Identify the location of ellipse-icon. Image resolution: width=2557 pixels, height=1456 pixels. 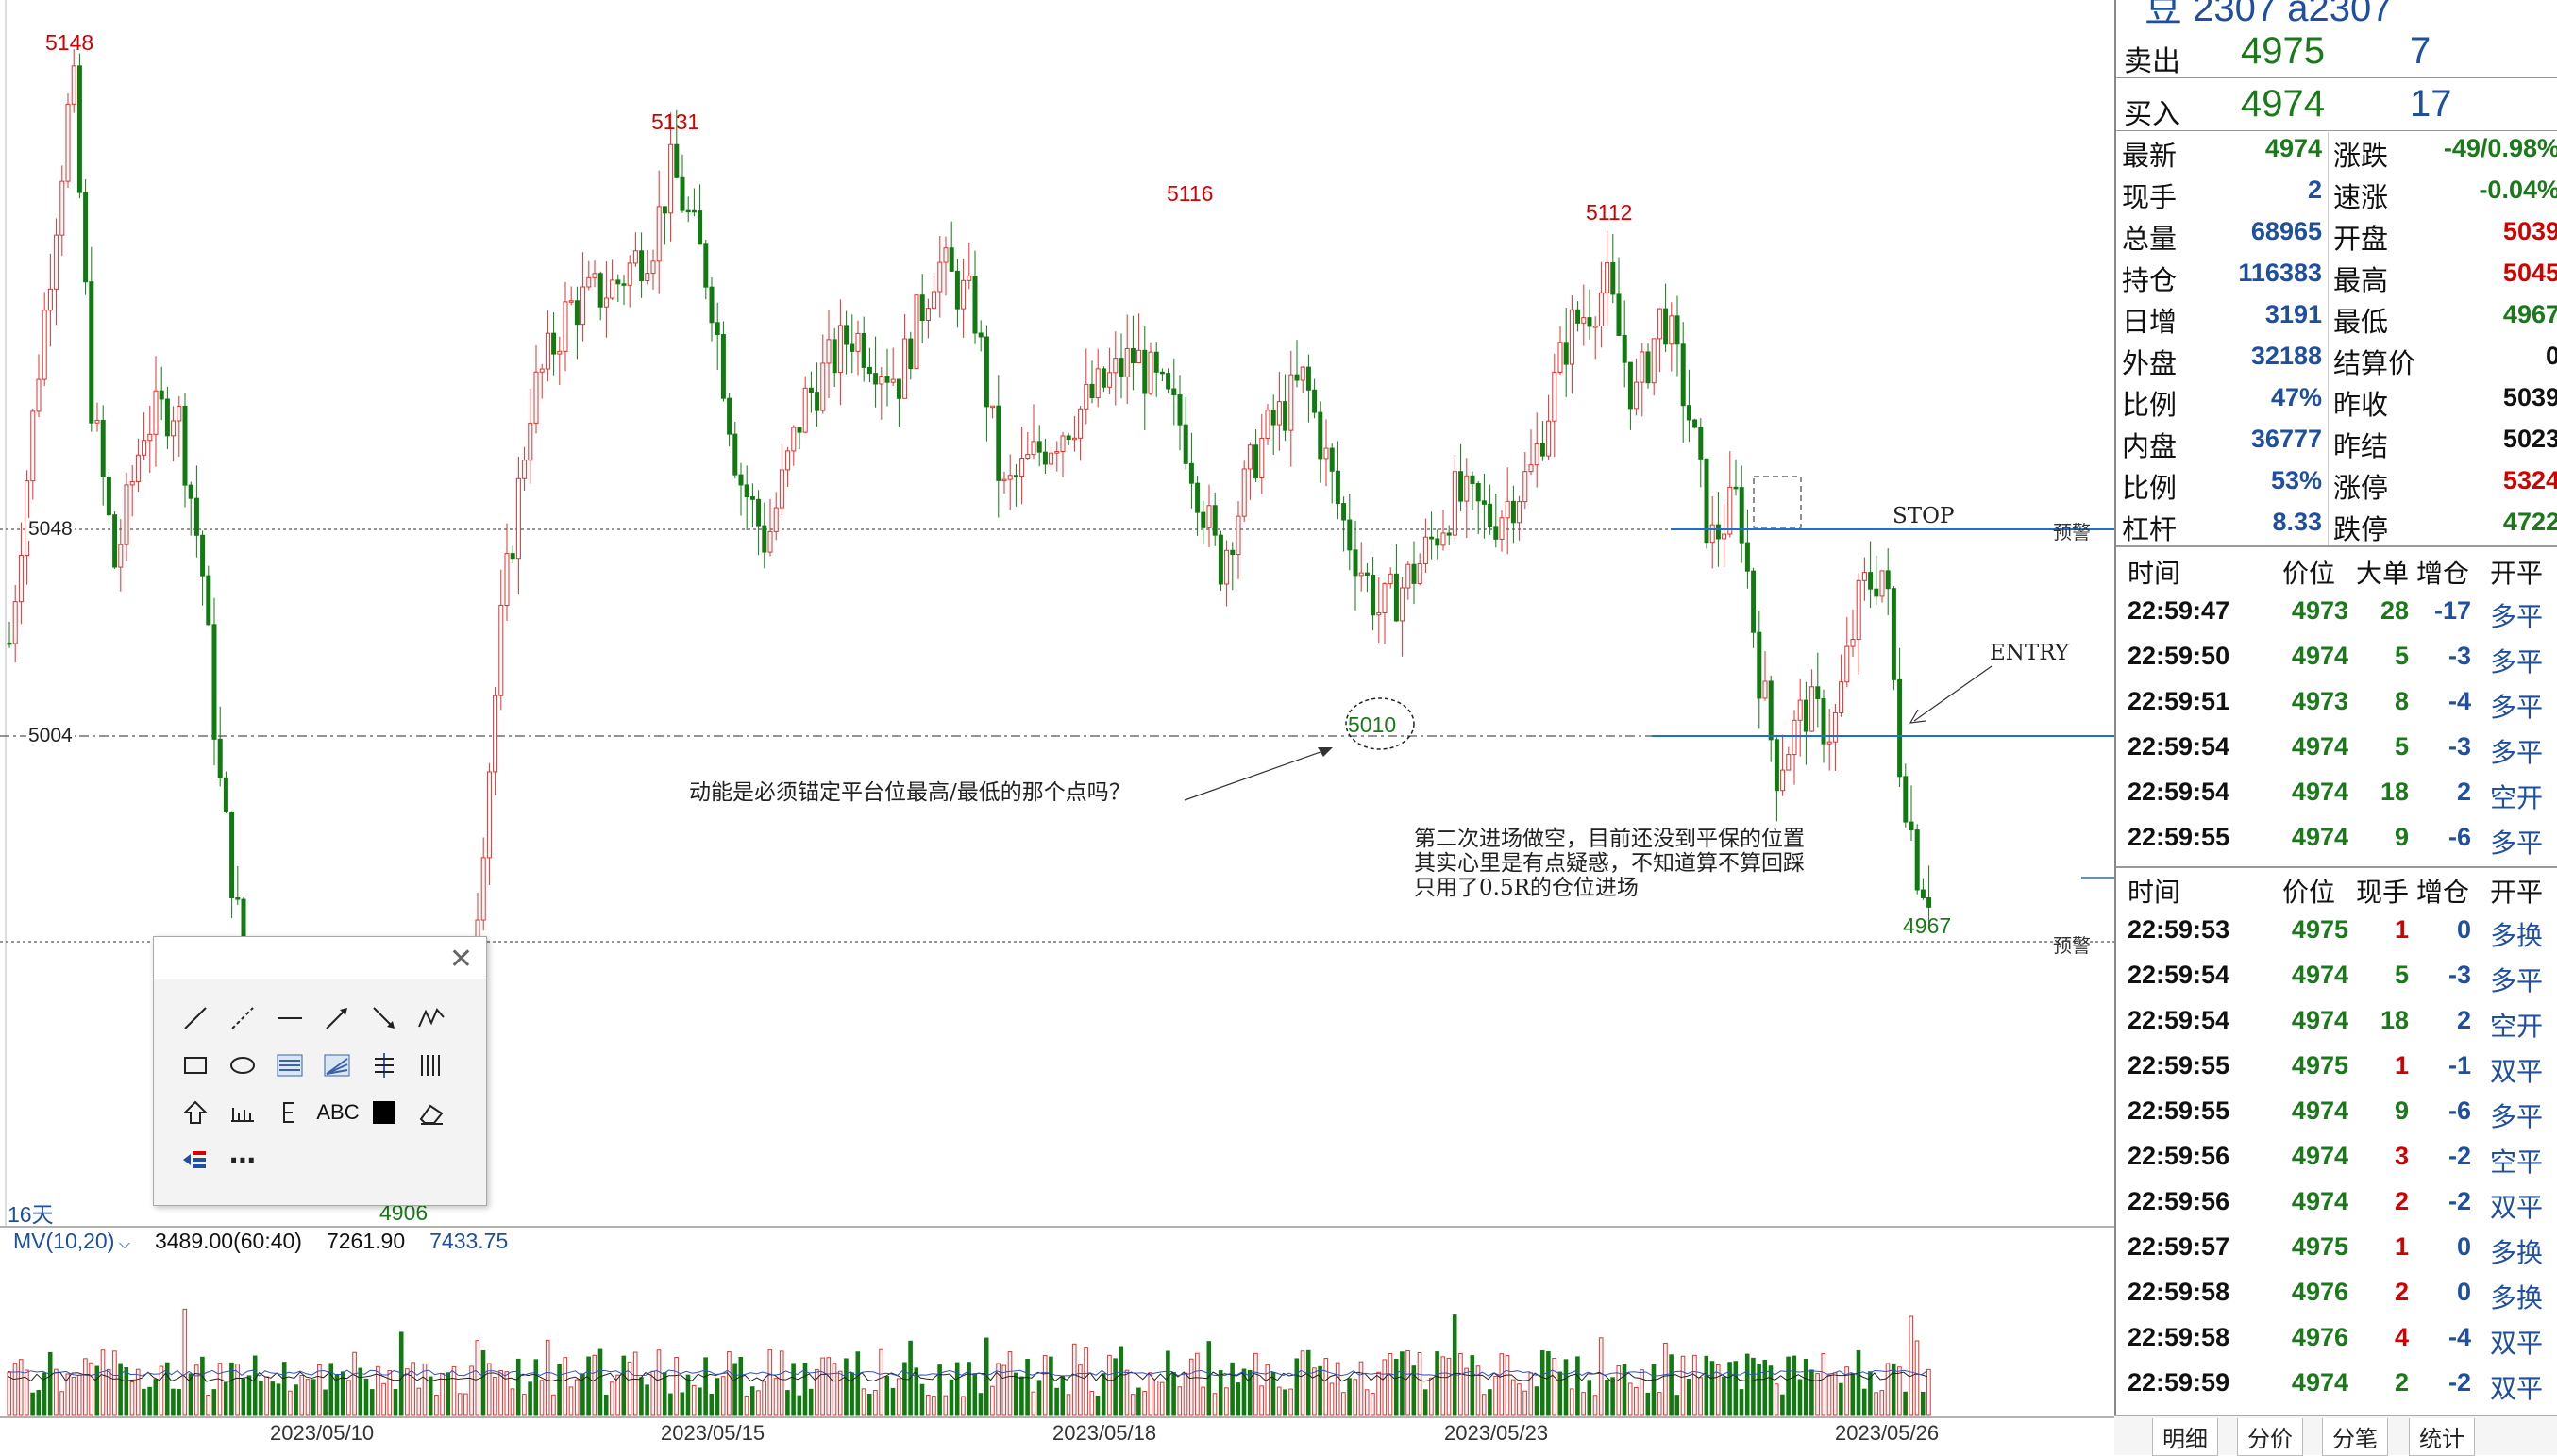
(243, 1065).